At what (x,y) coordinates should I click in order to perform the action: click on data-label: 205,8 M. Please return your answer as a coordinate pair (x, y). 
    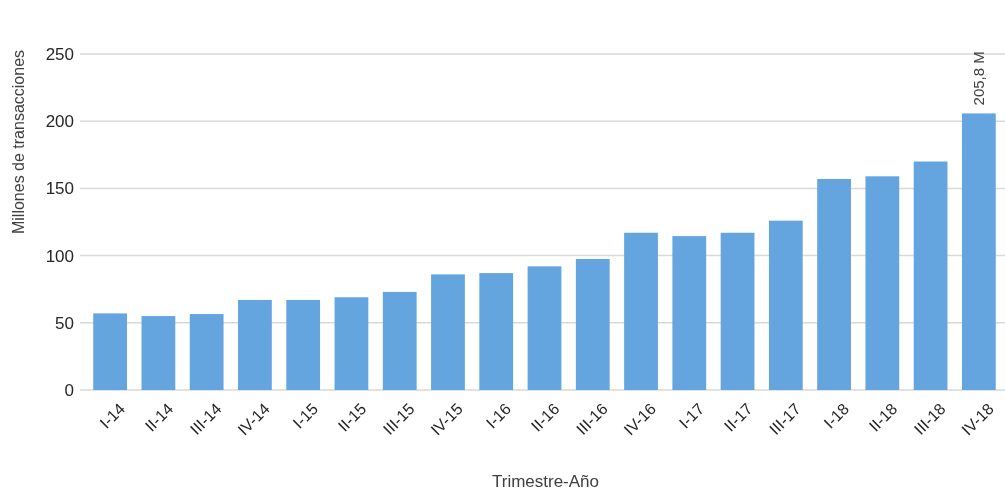
    Looking at the image, I should click on (978, 78).